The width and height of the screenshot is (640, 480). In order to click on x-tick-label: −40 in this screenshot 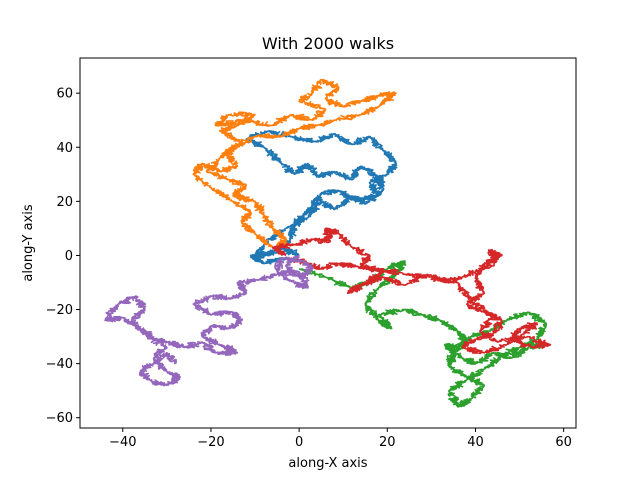, I will do `click(122, 442)`.